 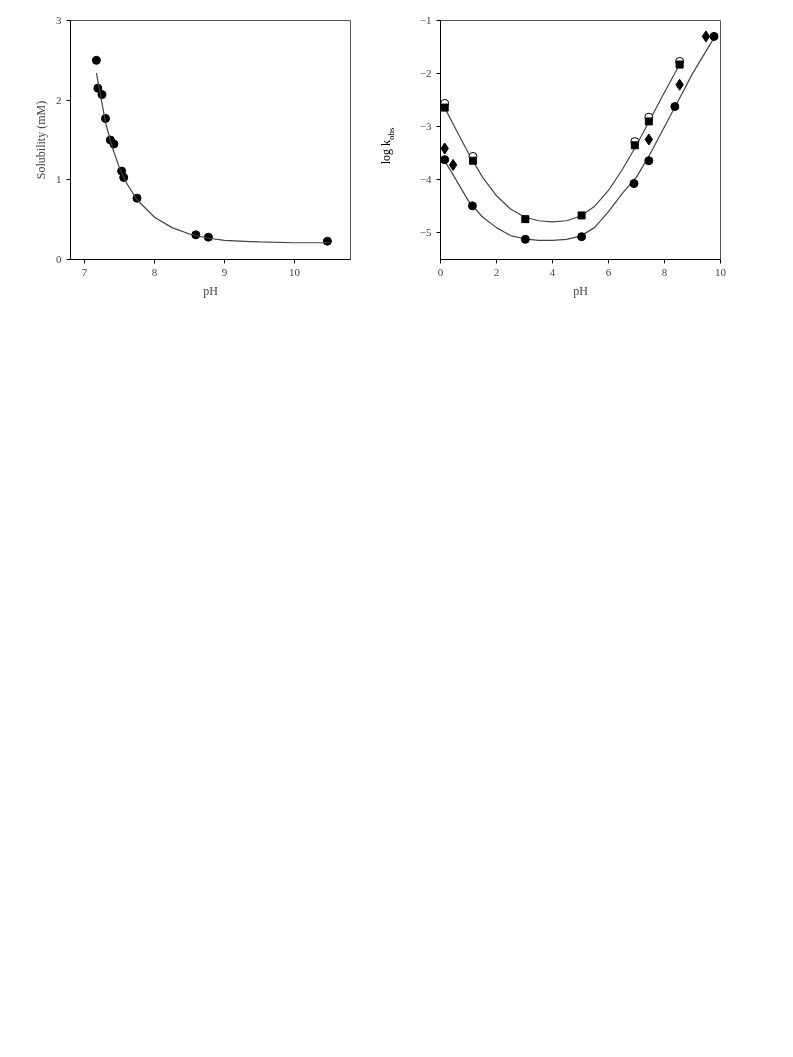 What do you see at coordinates (425, 20) in the screenshot?
I see `y-tick-label: −1` at bounding box center [425, 20].